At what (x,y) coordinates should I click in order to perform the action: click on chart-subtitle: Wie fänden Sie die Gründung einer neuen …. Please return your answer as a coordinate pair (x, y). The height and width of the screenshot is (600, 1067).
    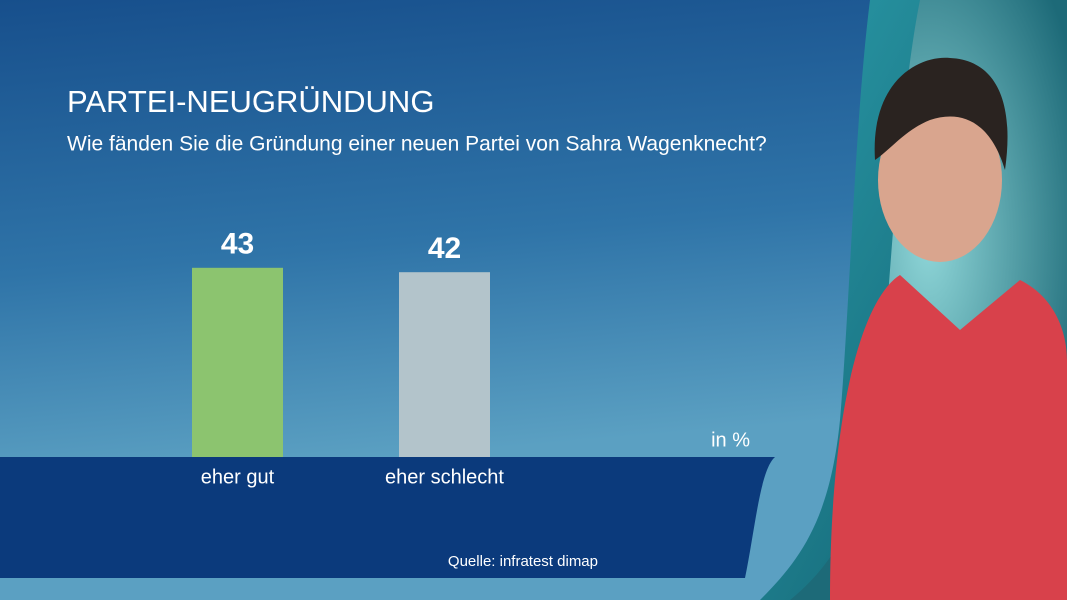
    Looking at the image, I should click on (417, 144).